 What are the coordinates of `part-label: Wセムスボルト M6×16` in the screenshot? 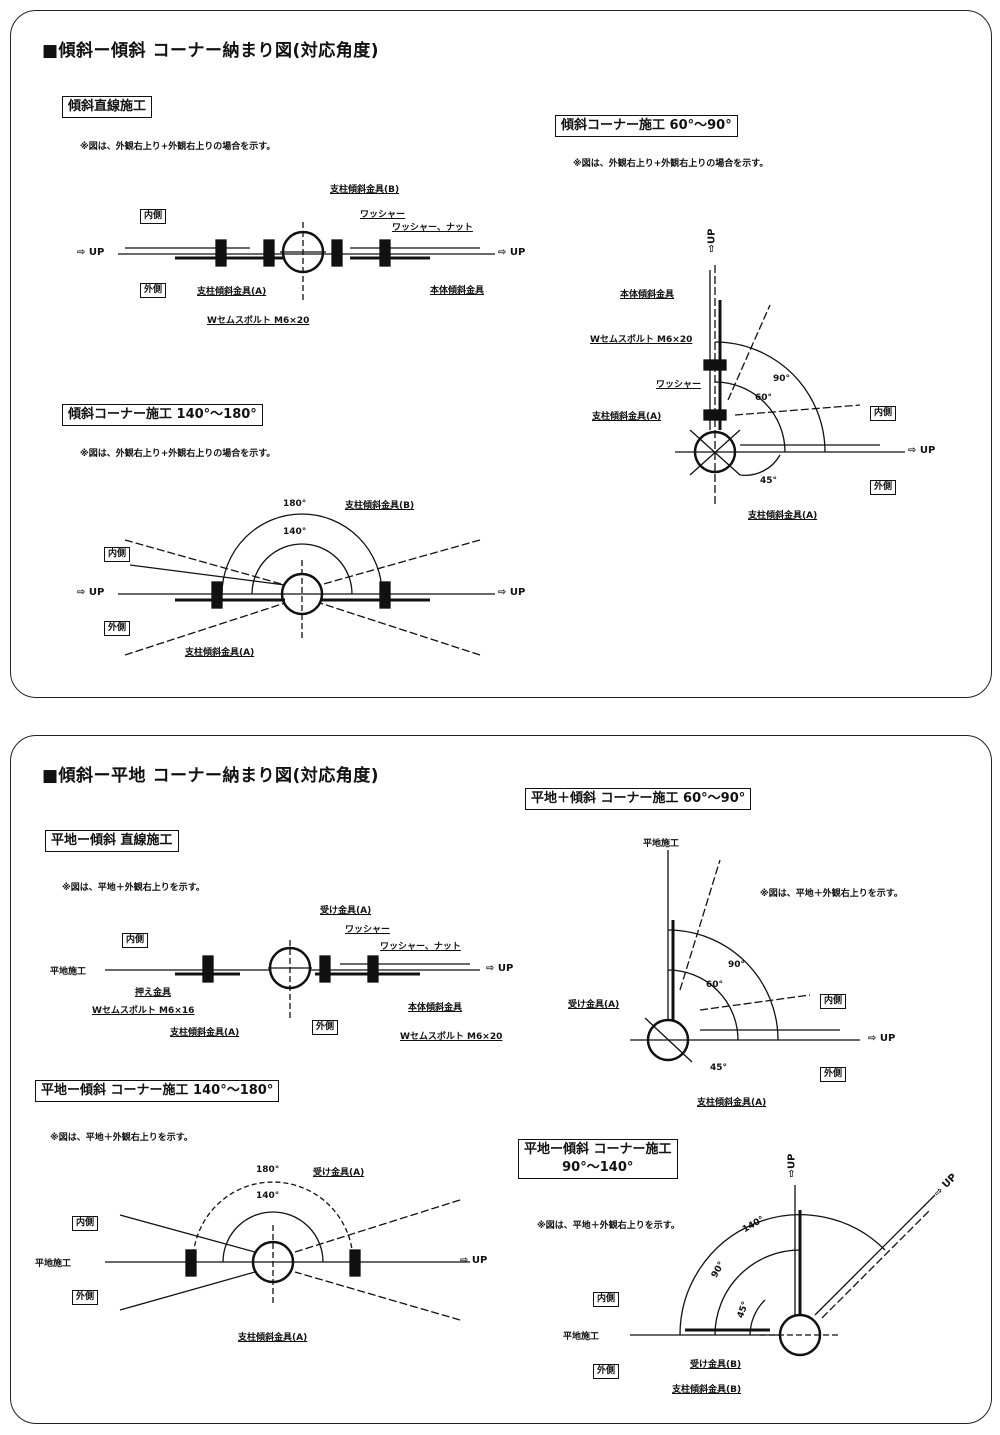 It's located at (143, 1011).